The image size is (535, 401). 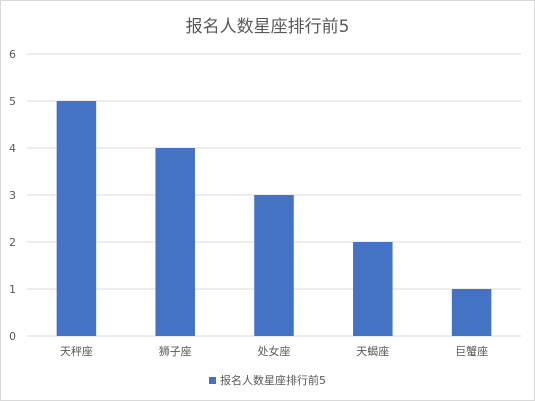 What do you see at coordinates (471, 351) in the screenshot?
I see `x-tick-label: 巨蟹座` at bounding box center [471, 351].